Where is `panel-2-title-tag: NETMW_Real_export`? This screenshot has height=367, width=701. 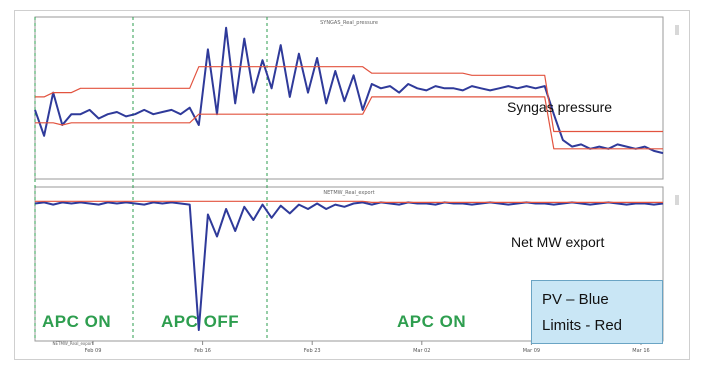 panel-2-title-tag: NETMW_Real_export is located at coordinates (348, 193).